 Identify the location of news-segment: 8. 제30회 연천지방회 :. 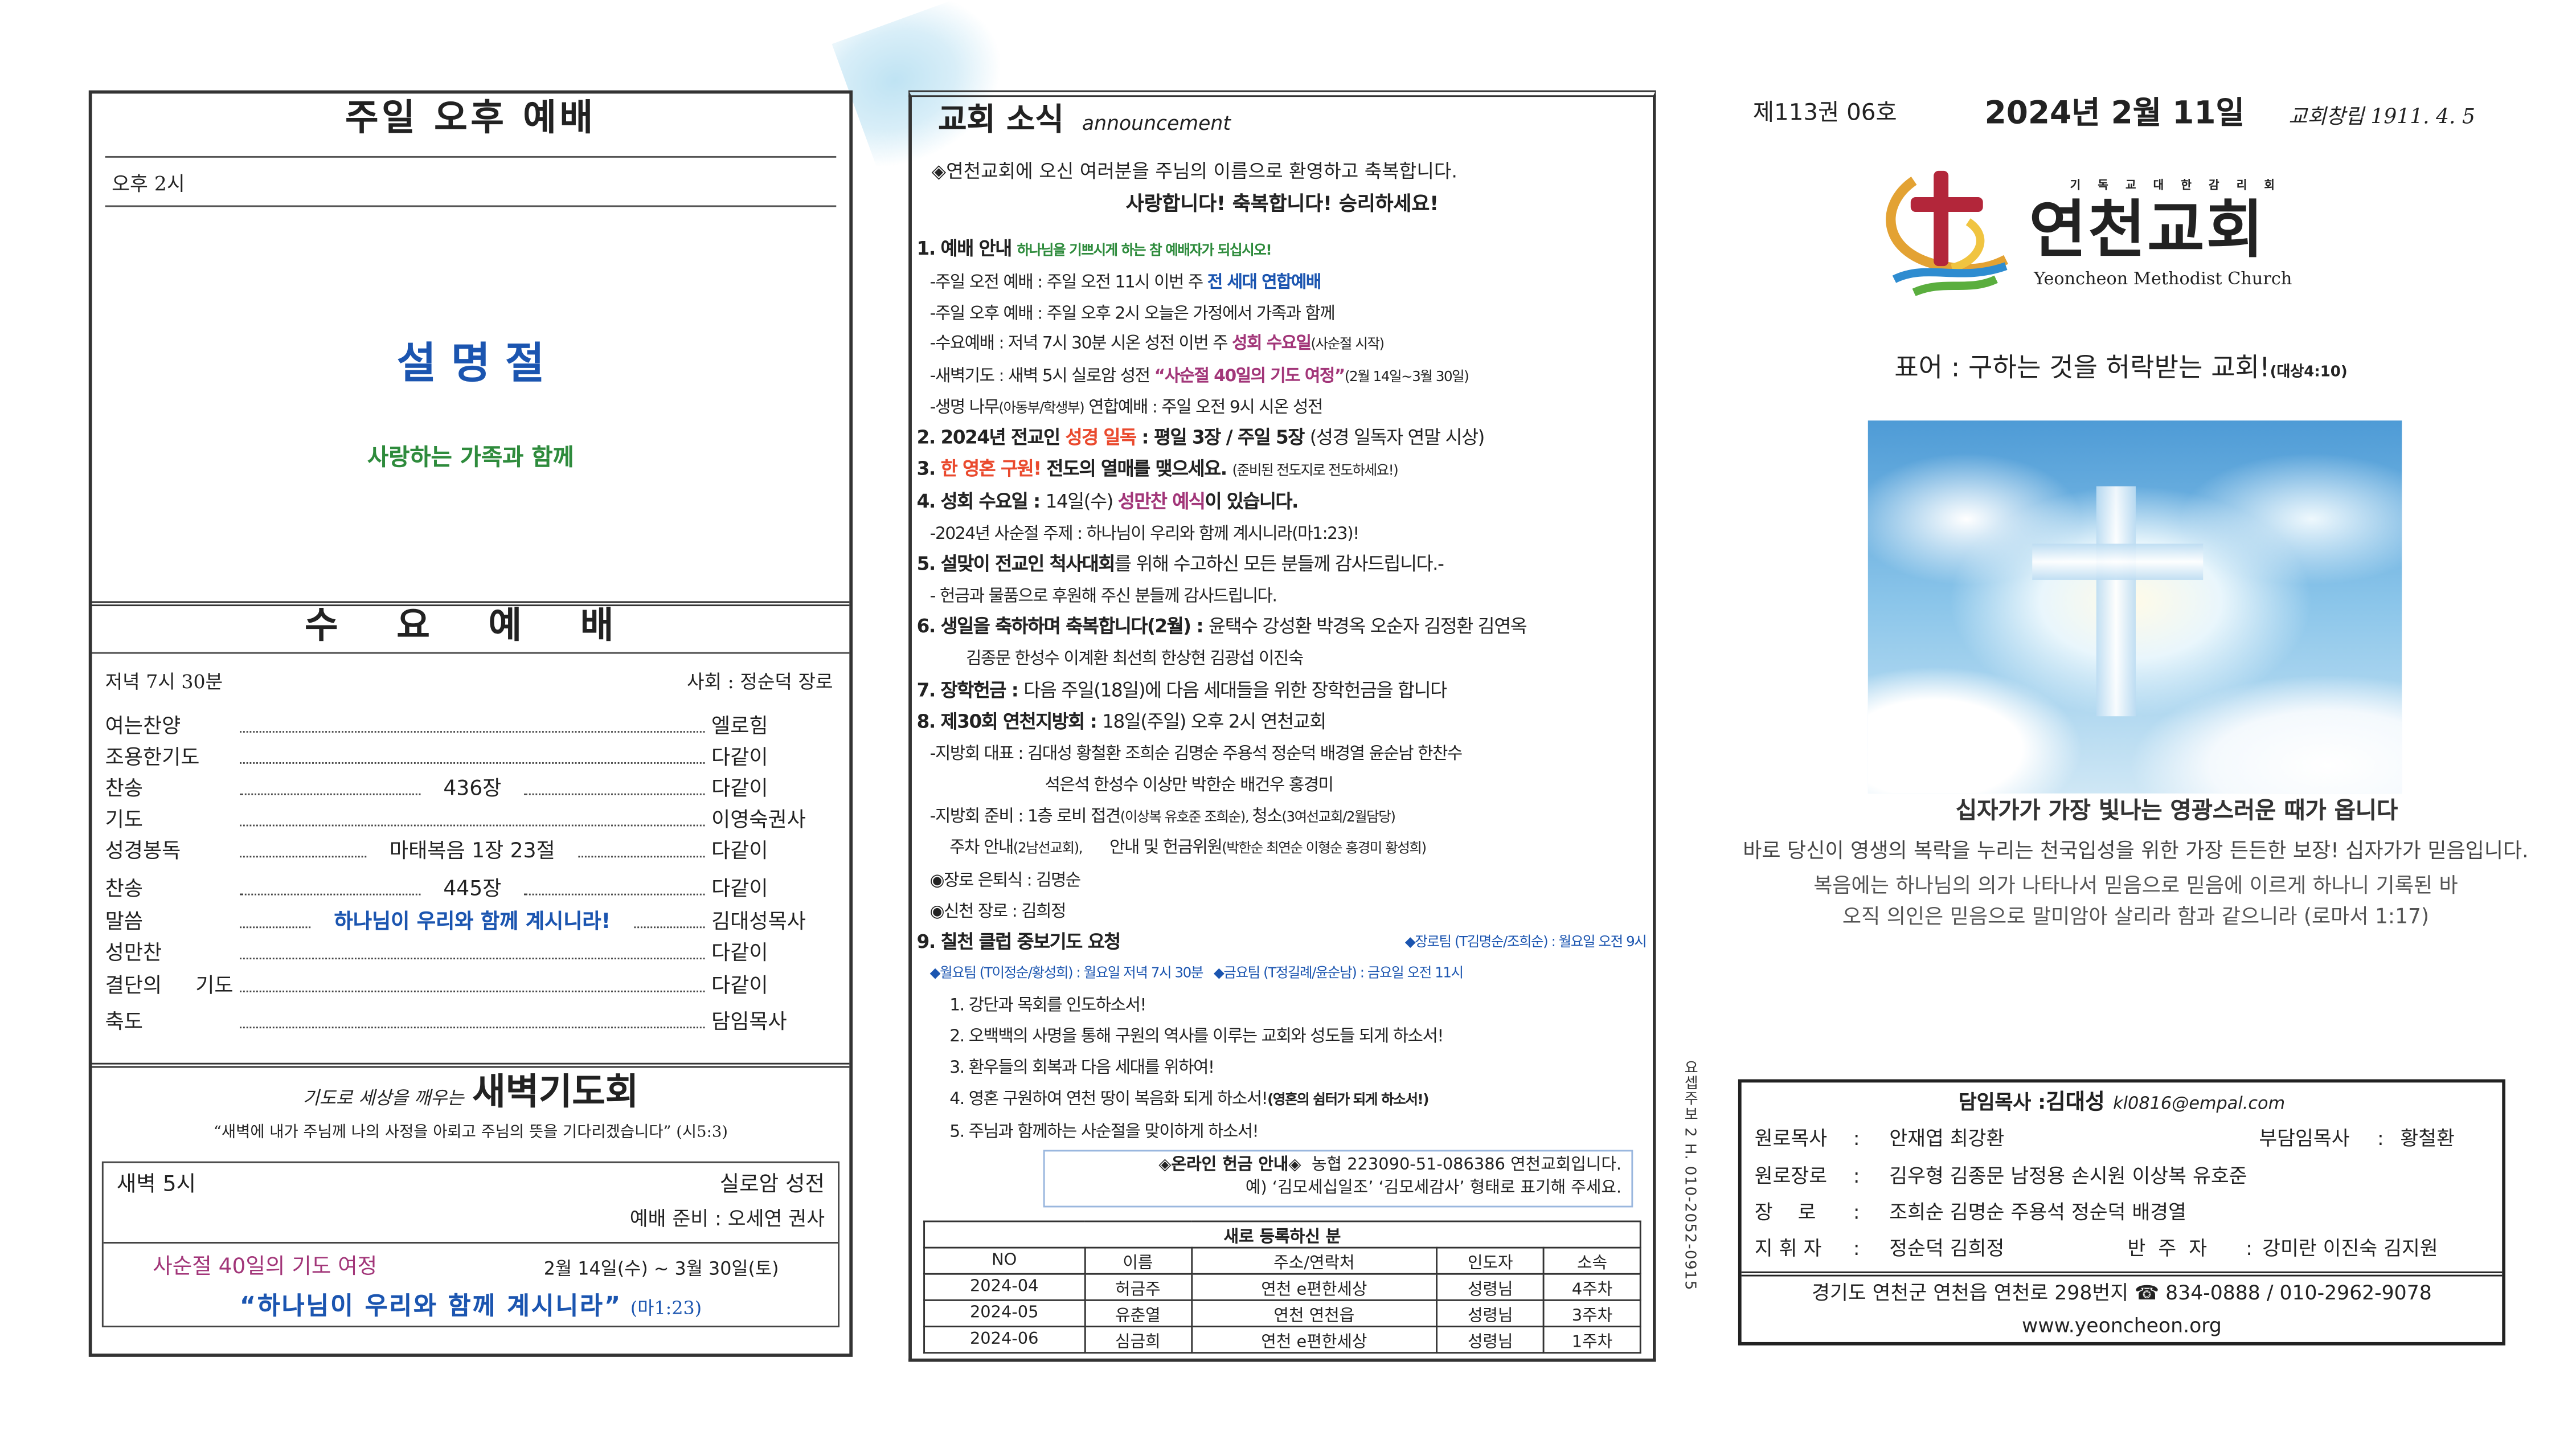
(1010, 722).